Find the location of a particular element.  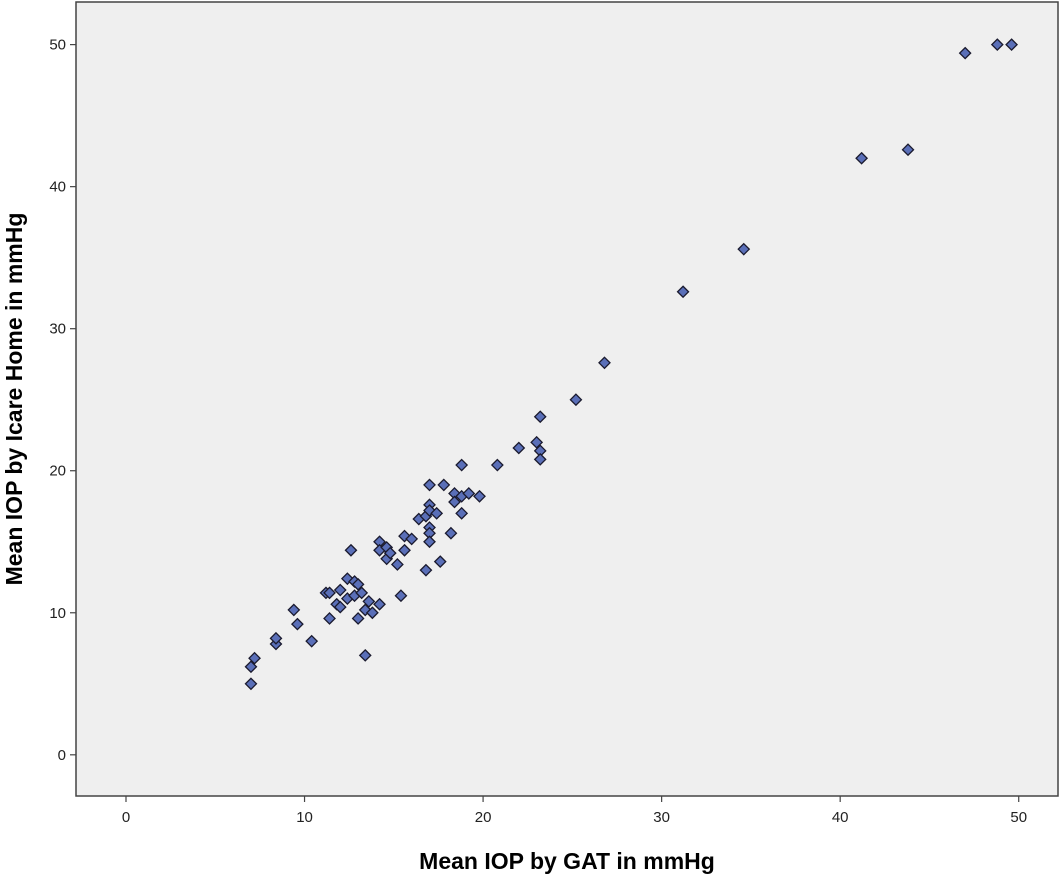

x-axis: 0 10 20 30 40 50 is located at coordinates (574, 811).